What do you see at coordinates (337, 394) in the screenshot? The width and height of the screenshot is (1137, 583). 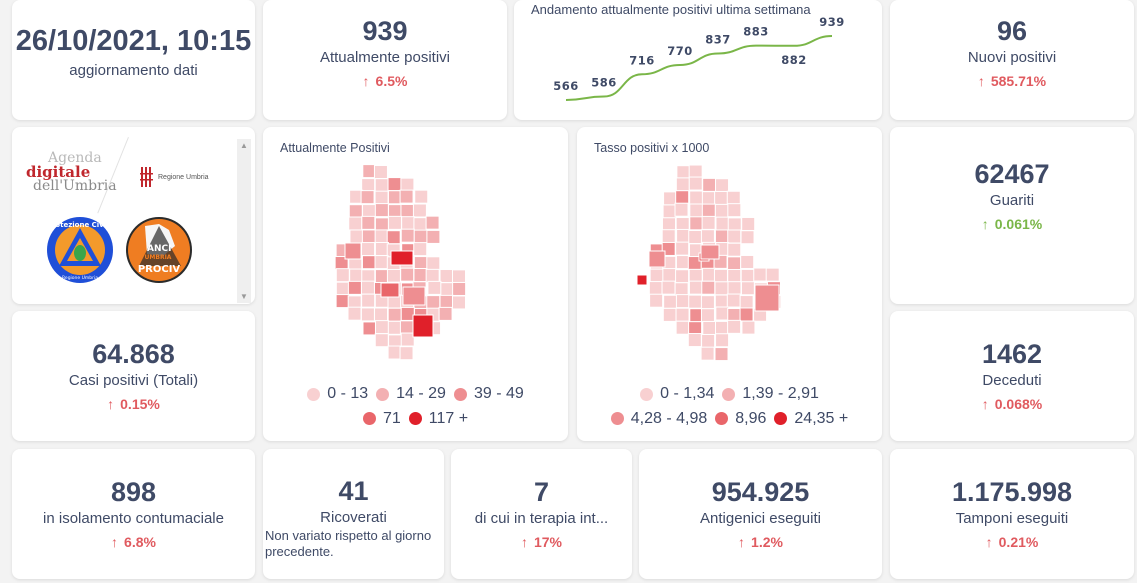 I see `legend-item: 0 - 13` at bounding box center [337, 394].